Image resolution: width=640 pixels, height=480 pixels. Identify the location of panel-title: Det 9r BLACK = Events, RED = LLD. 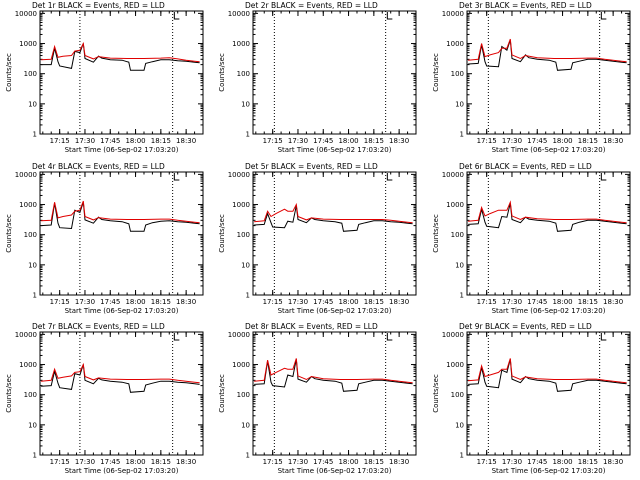
(525, 326).